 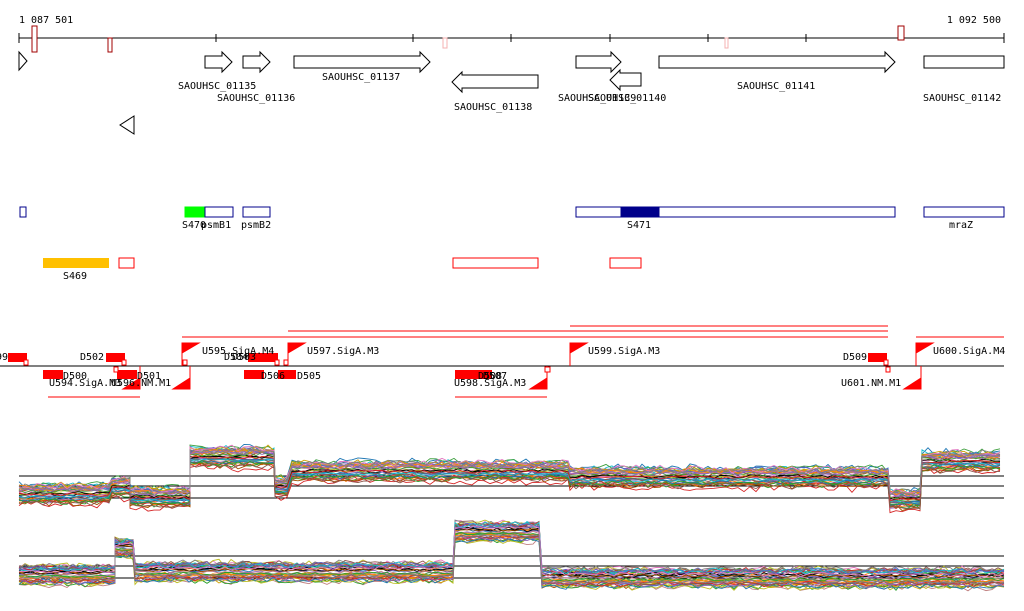 I want to click on coordinate-ruler: 1 087 501 1 092 500, so click(x=511, y=34).